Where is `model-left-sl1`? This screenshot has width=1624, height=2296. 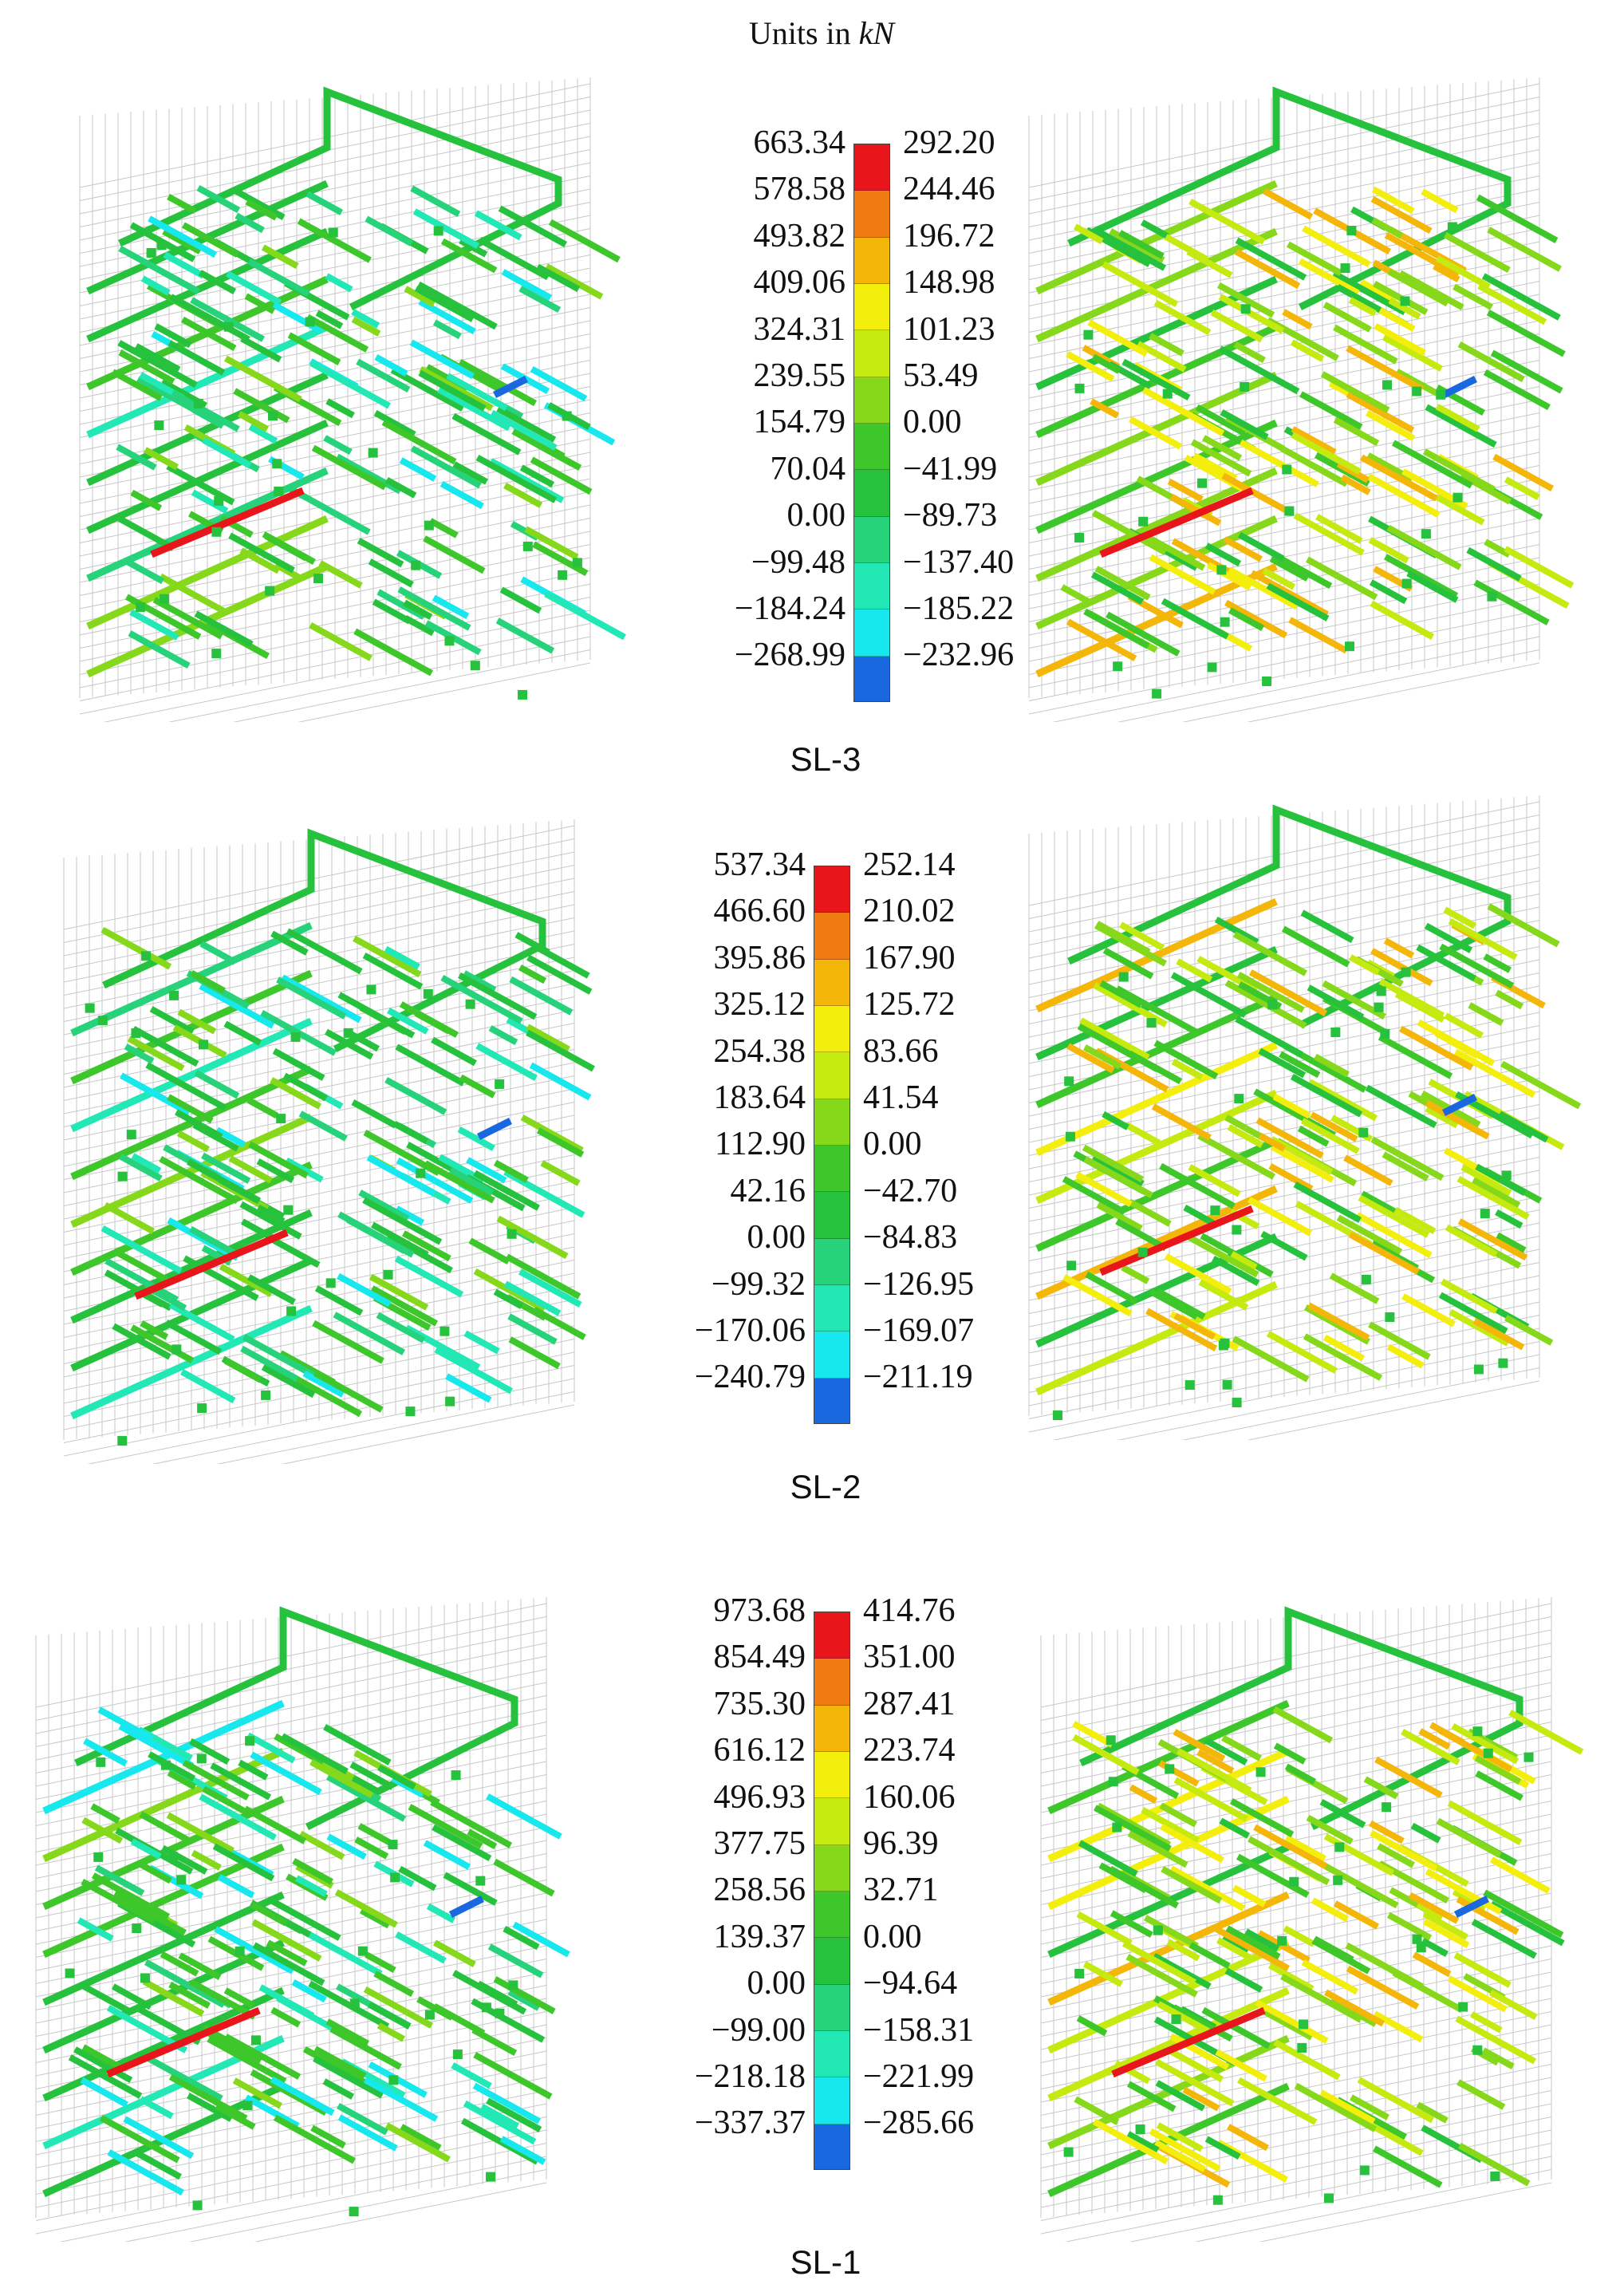 model-left-sl1 is located at coordinates (307, 1903).